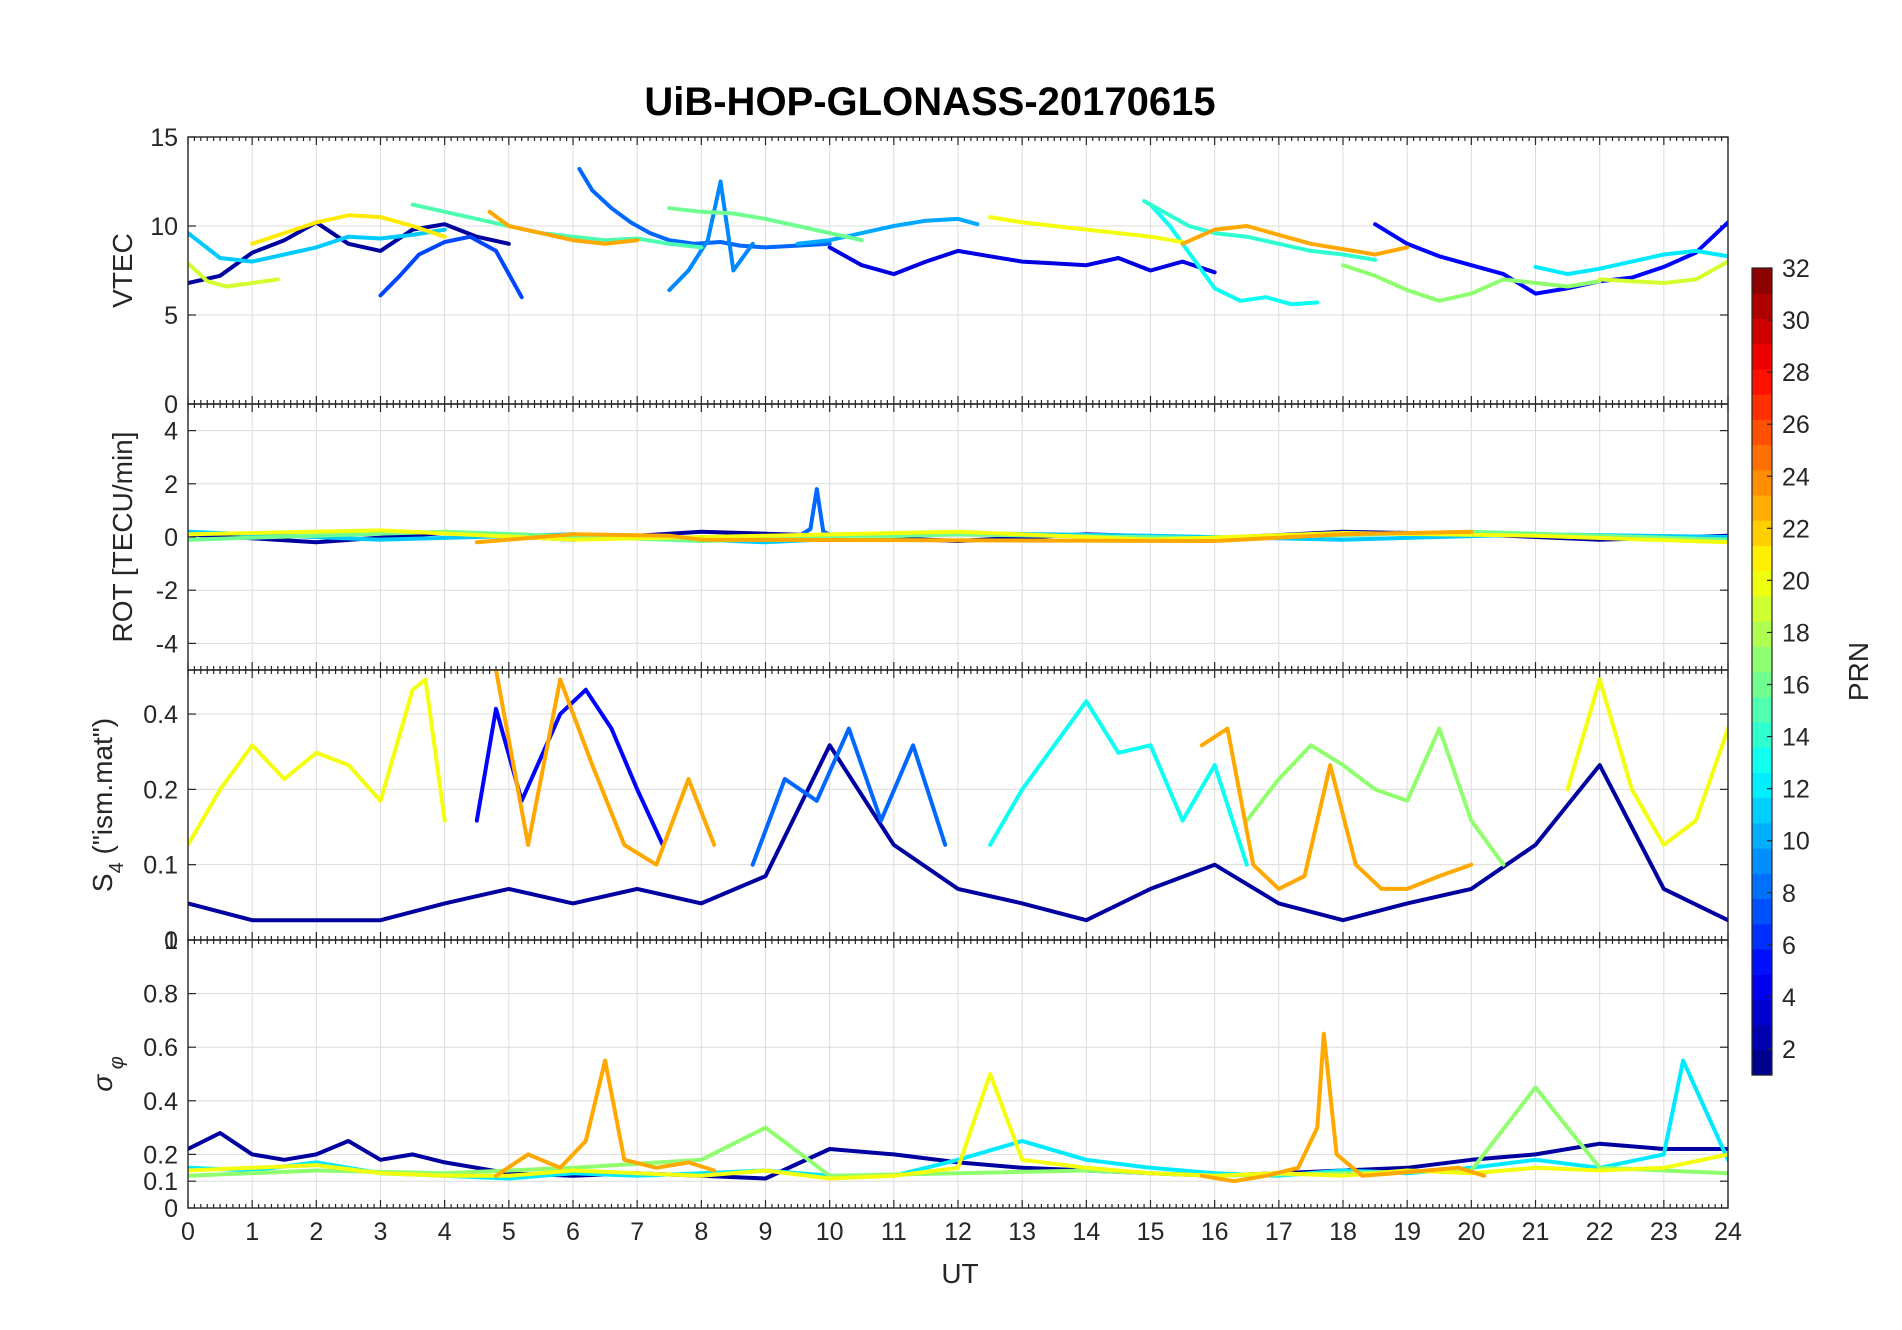 The width and height of the screenshot is (1902, 1330). I want to click on y-tick-label: 4, so click(171, 432).